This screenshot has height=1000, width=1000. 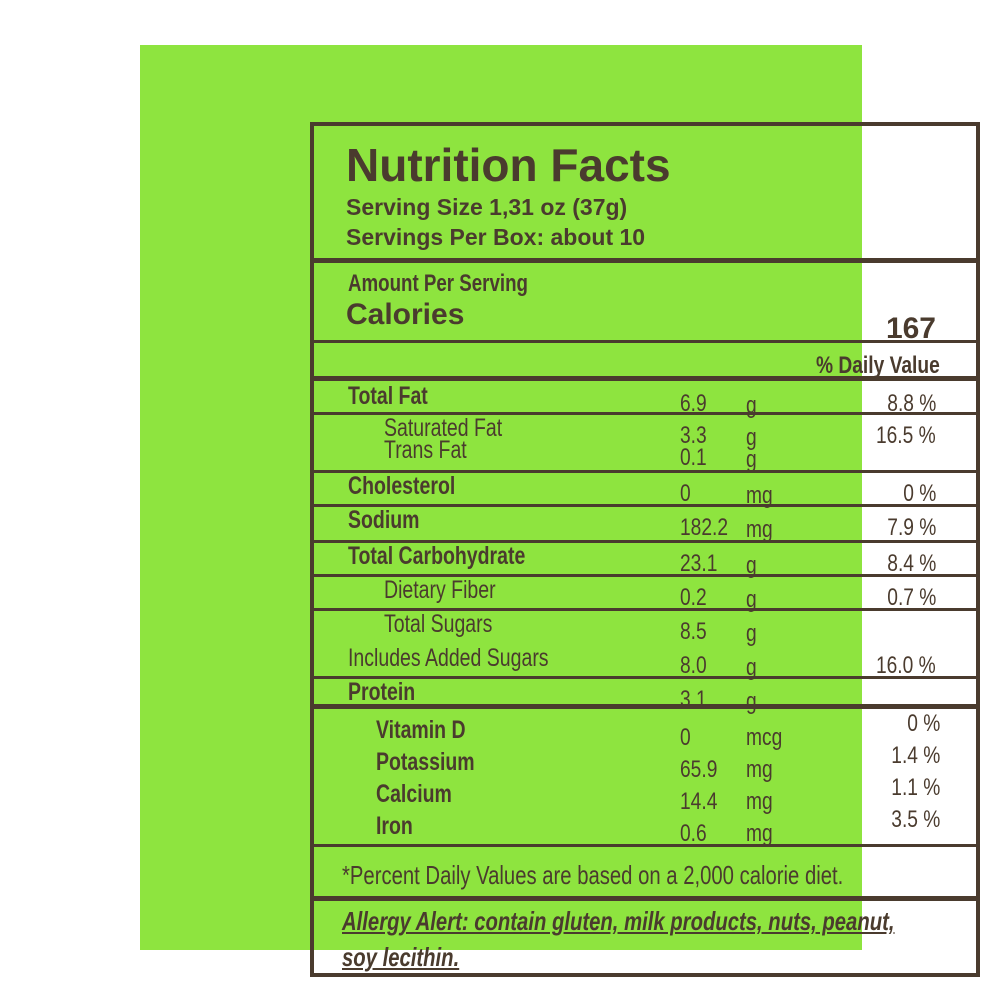 What do you see at coordinates (878, 365) in the screenshot?
I see `daily-value-header: % Daily Value` at bounding box center [878, 365].